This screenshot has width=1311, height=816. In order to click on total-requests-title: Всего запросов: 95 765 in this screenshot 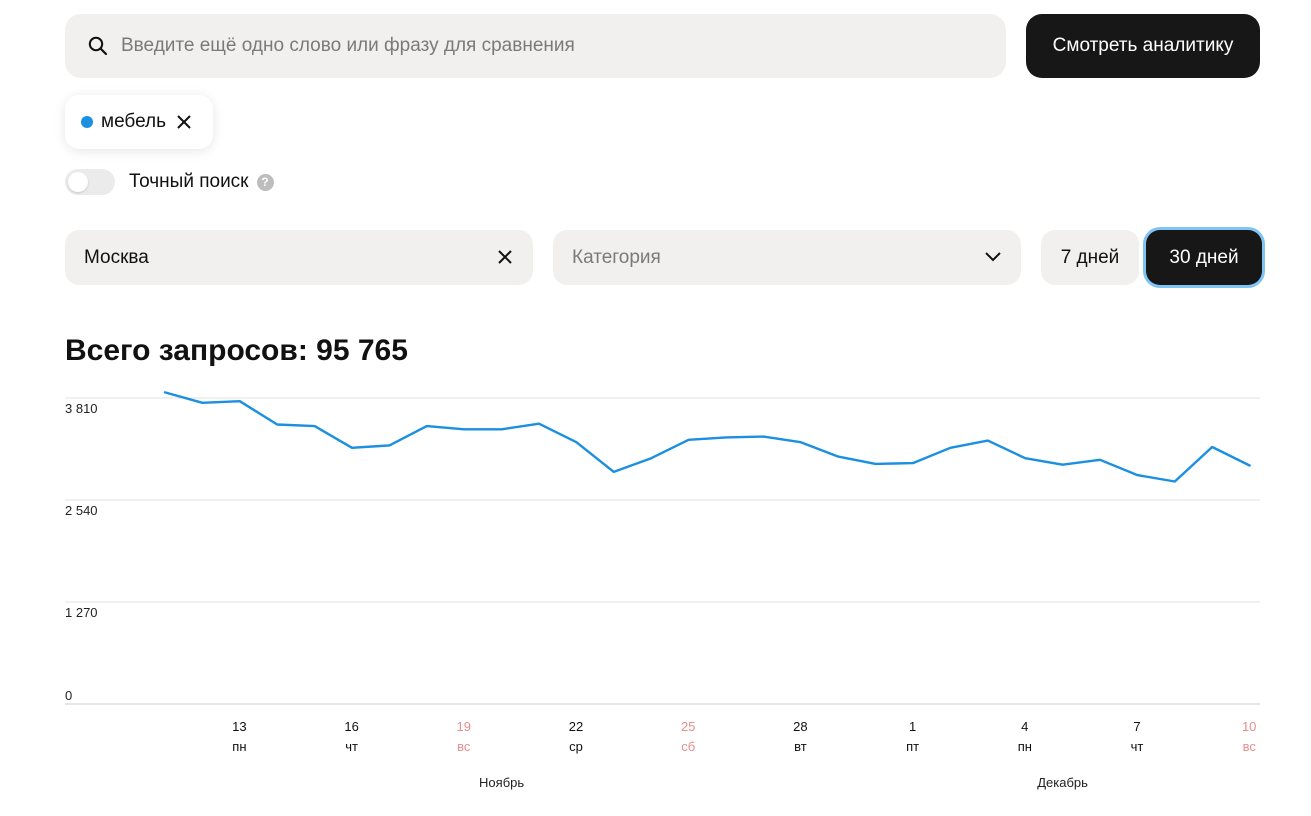, I will do `click(236, 350)`.